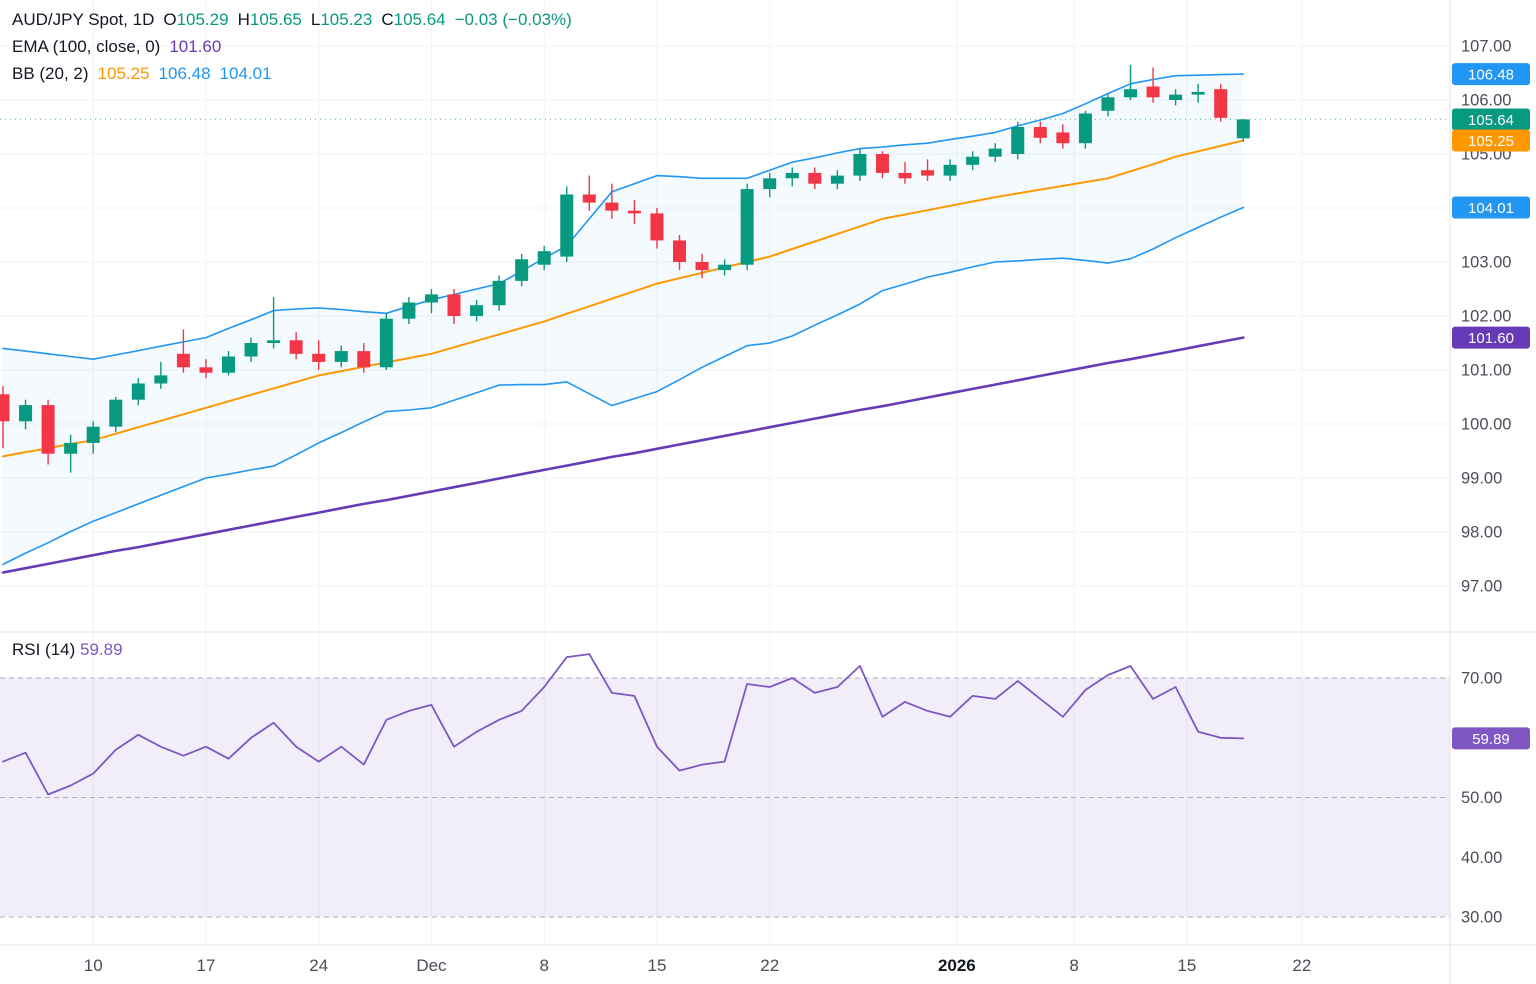 The height and width of the screenshot is (984, 1536). What do you see at coordinates (1481, 533) in the screenshot?
I see `price-tick-label: 98.00` at bounding box center [1481, 533].